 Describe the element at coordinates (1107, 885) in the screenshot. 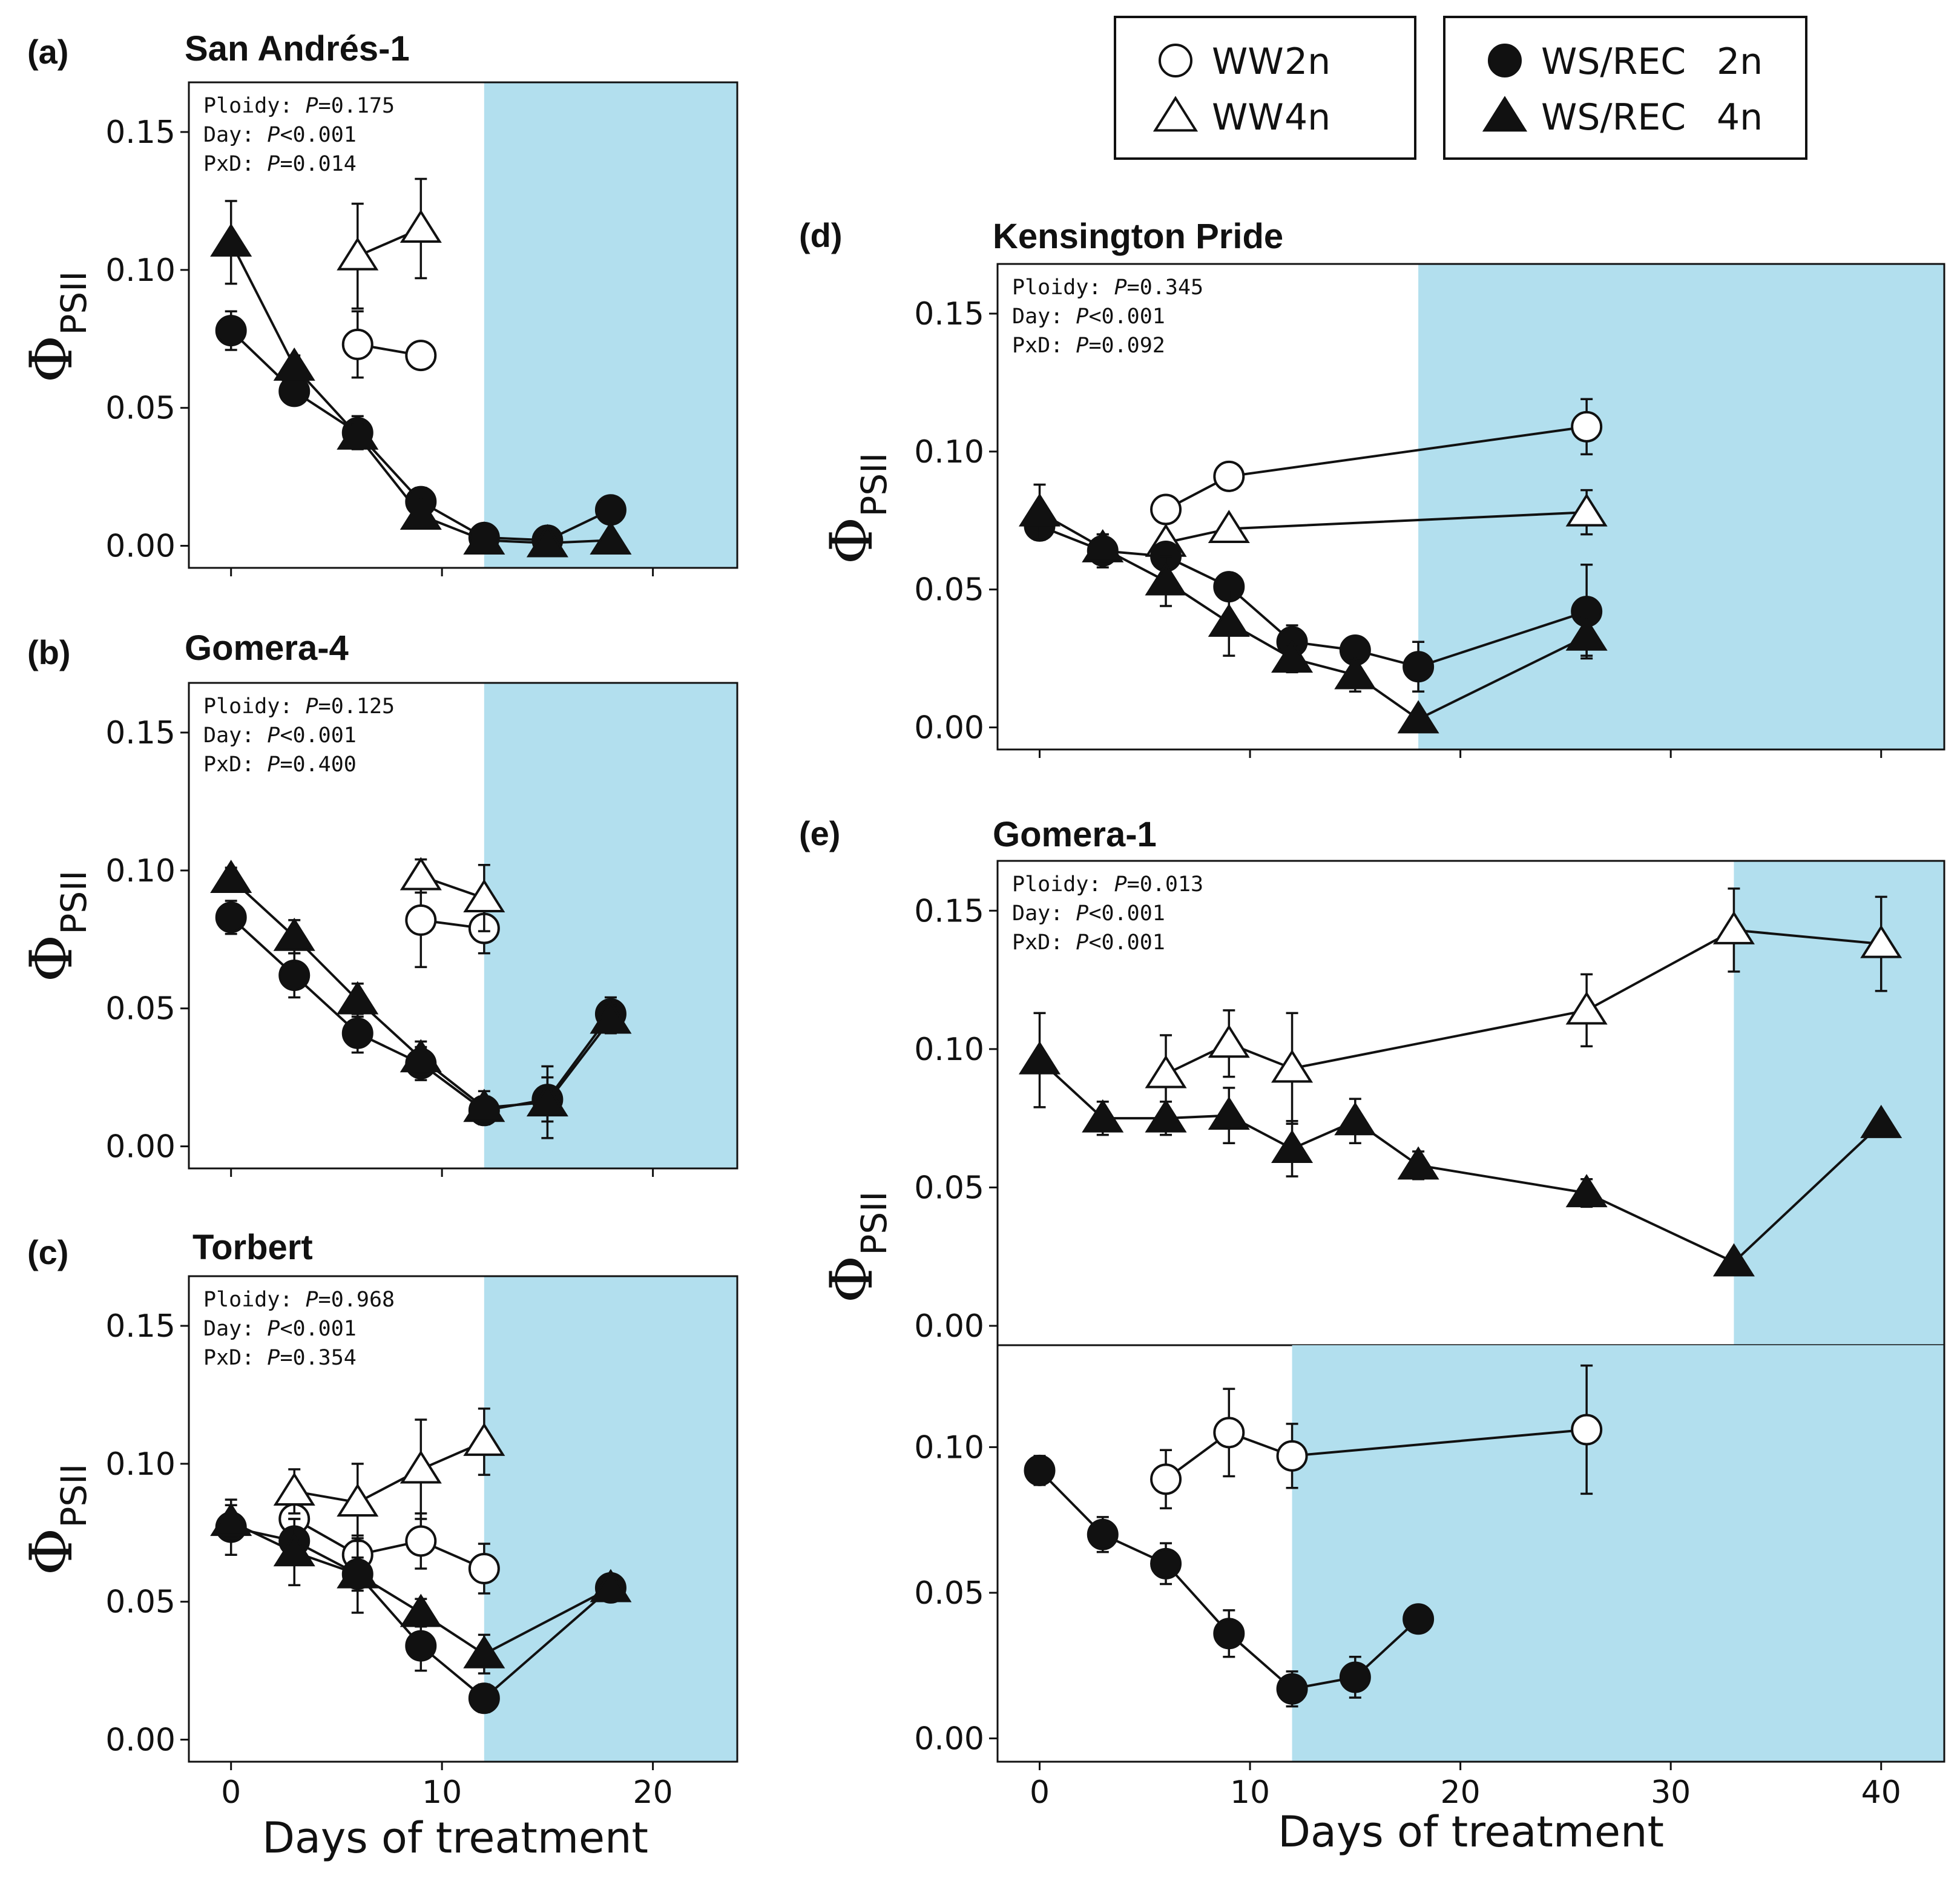

I see `stats-annotation: Ploidy: P=0.013` at that location.